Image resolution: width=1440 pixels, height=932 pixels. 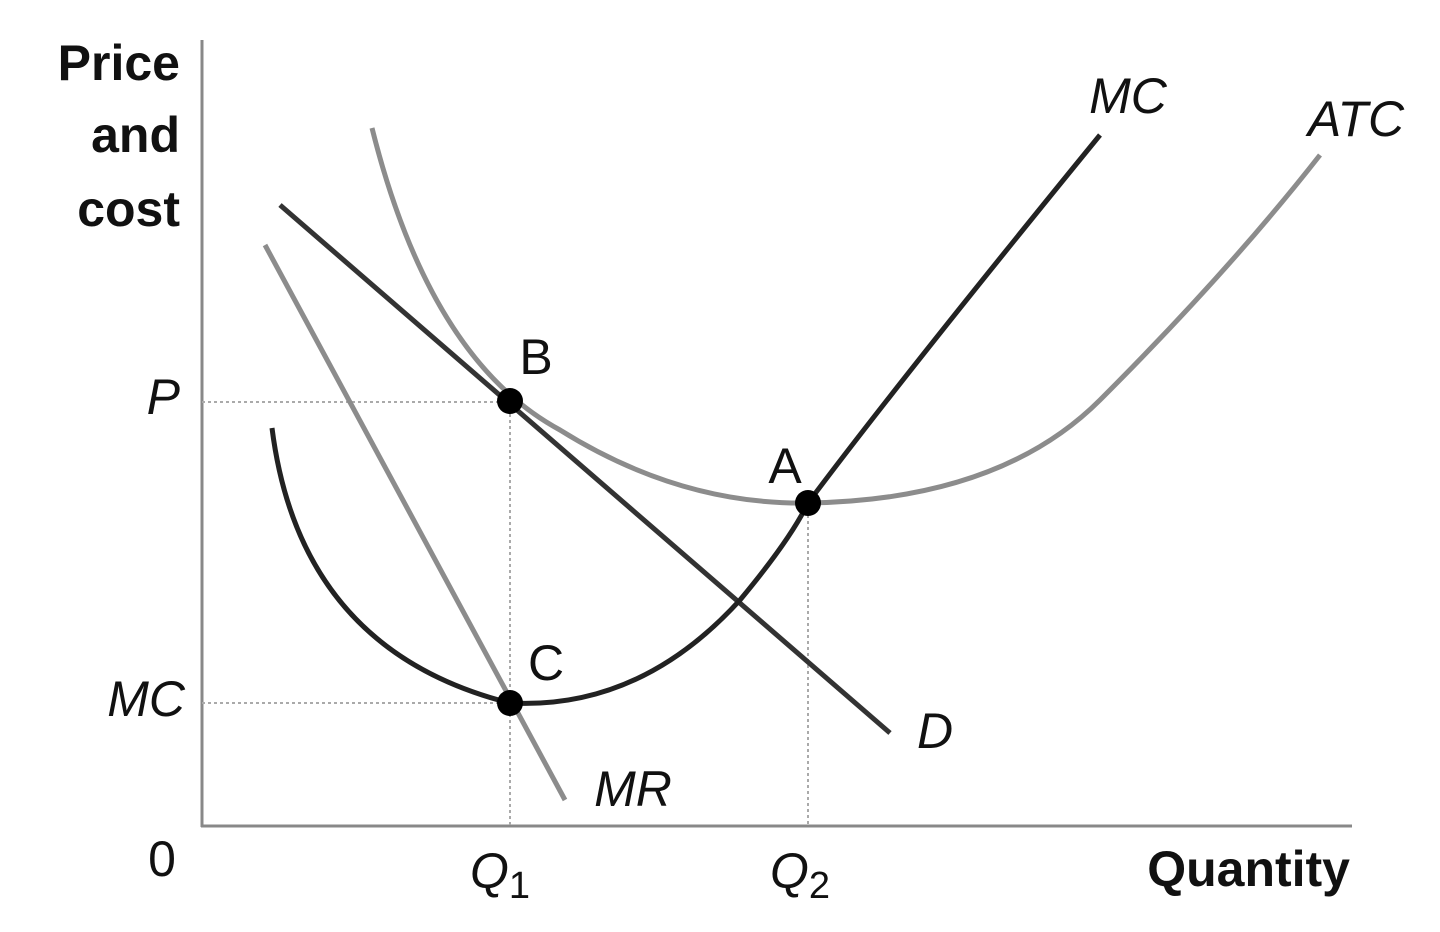 I want to click on point-a, so click(x=808, y=503).